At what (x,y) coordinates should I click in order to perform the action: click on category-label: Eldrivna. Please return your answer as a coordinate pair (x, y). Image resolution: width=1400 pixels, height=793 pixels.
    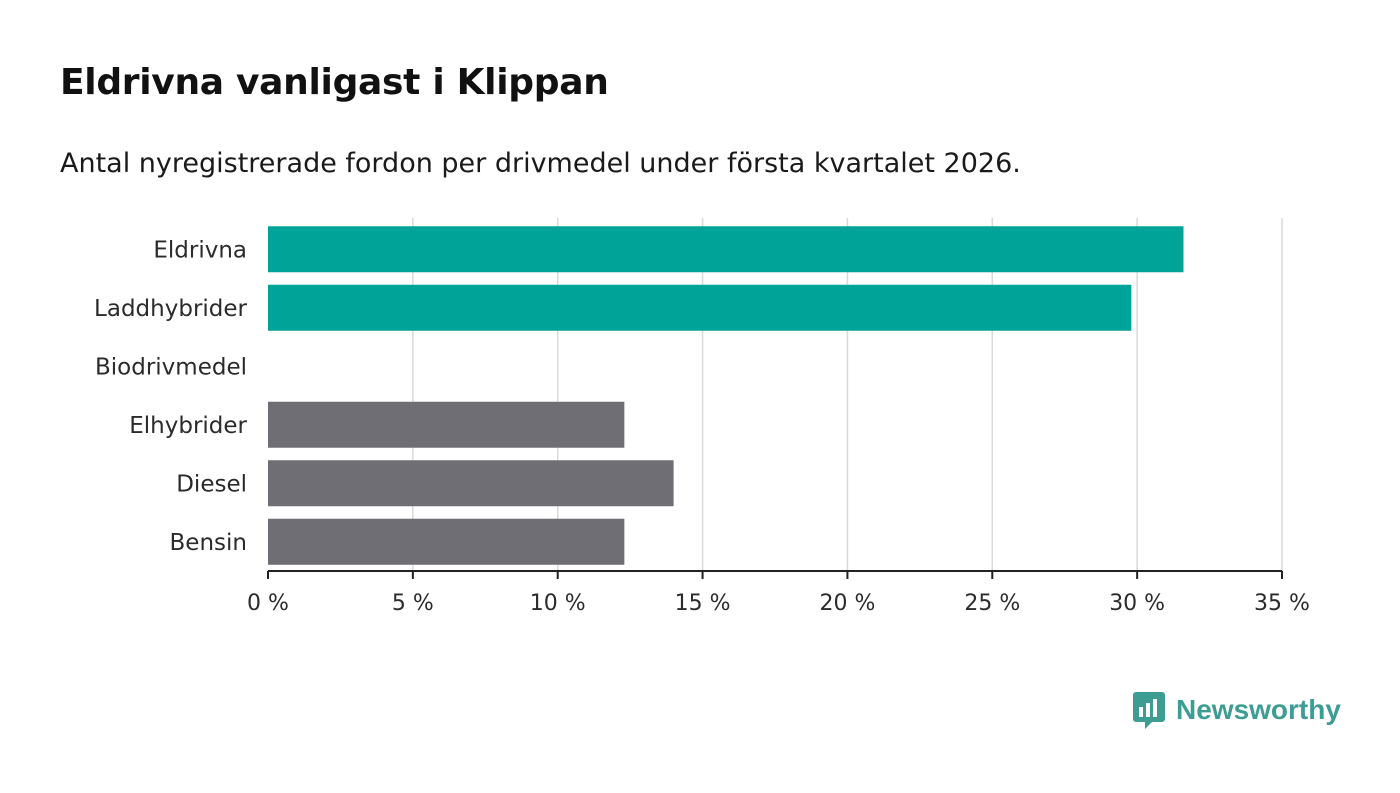
    Looking at the image, I should click on (200, 250).